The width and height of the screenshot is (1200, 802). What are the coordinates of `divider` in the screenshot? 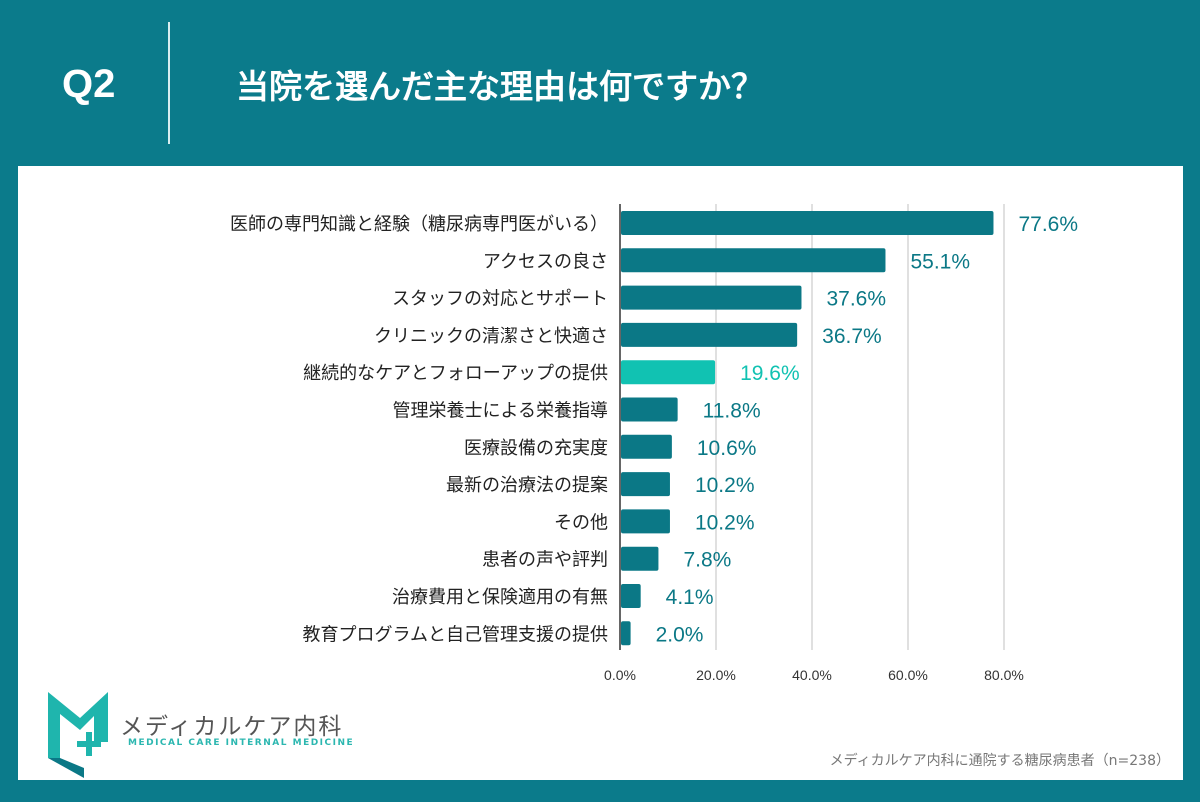 It's located at (169, 83).